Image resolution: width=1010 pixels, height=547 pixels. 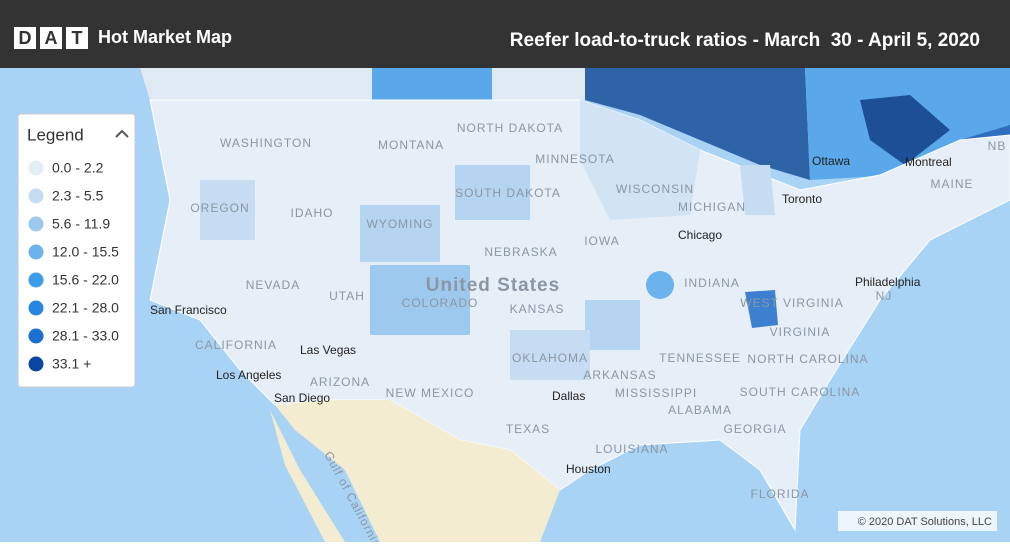 What do you see at coordinates (85, 280) in the screenshot?
I see `legend-label: 15.6 - 22.0` at bounding box center [85, 280].